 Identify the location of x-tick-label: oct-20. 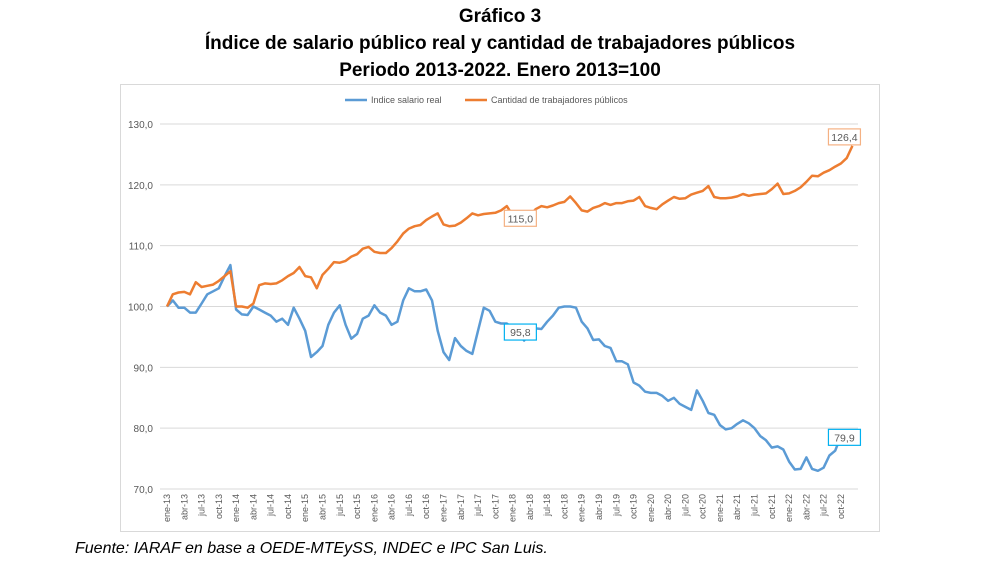
(703, 506).